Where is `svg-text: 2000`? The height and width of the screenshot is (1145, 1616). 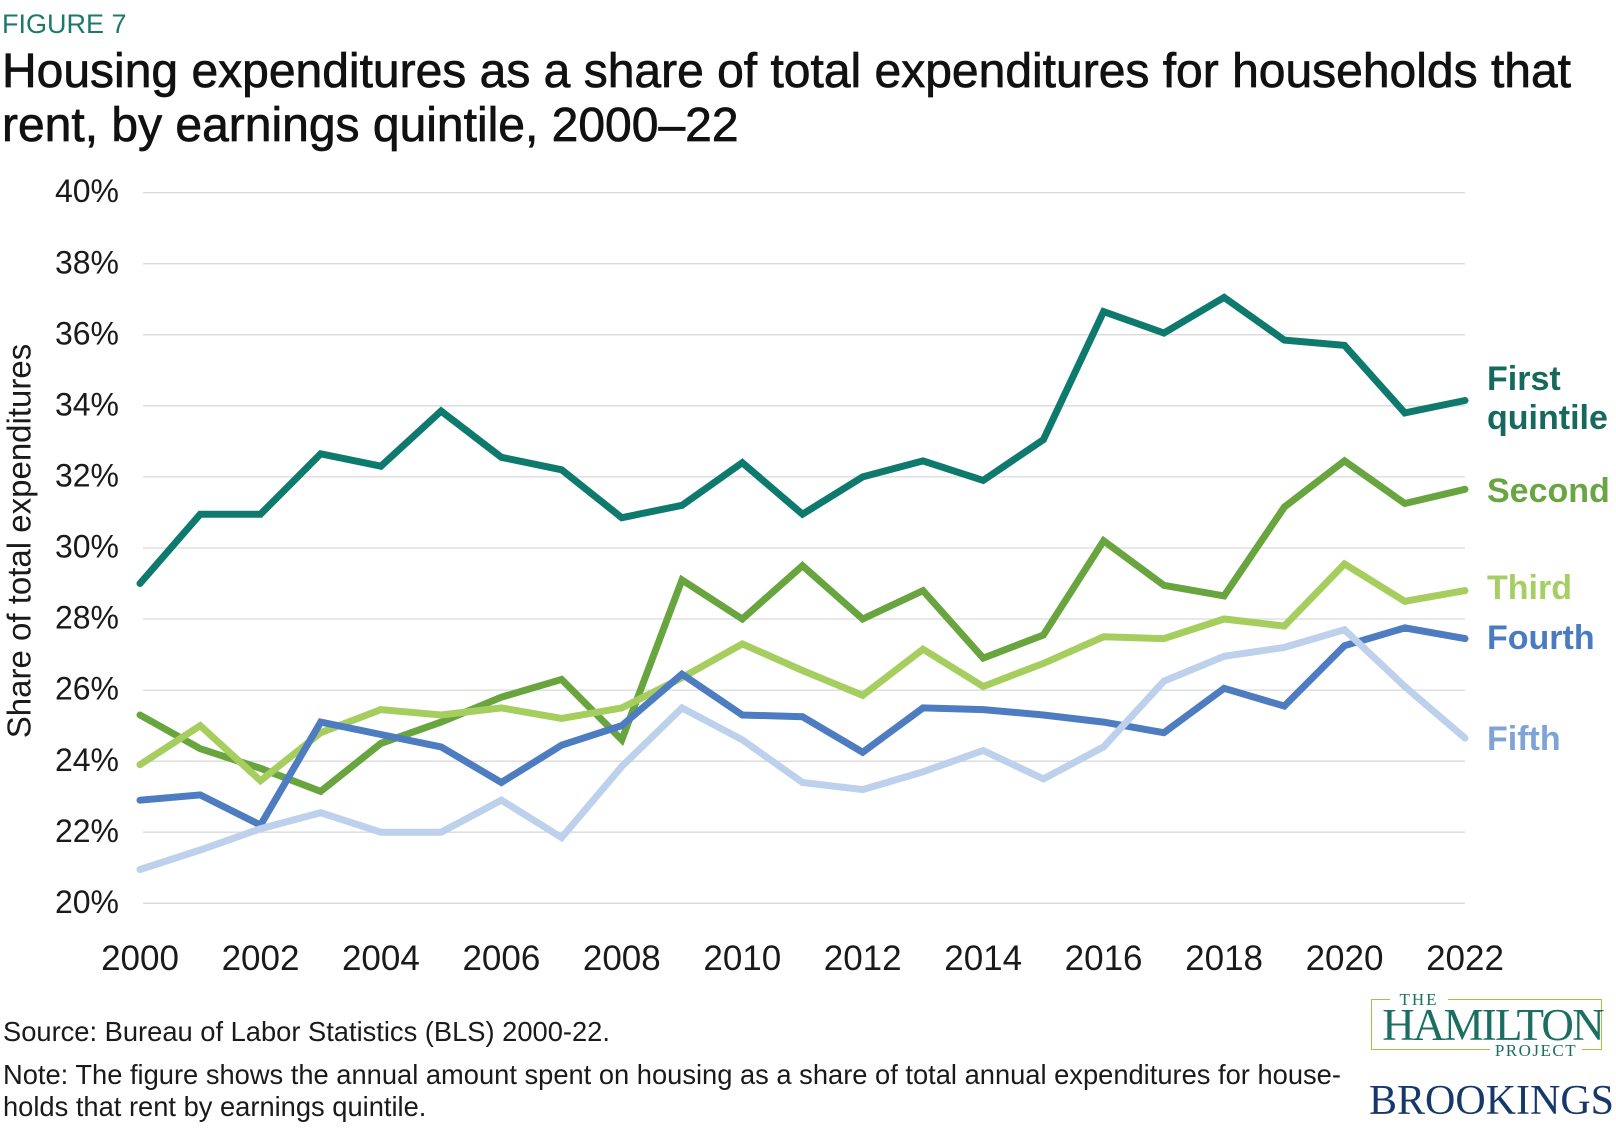 svg-text: 2000 is located at coordinates (140, 958).